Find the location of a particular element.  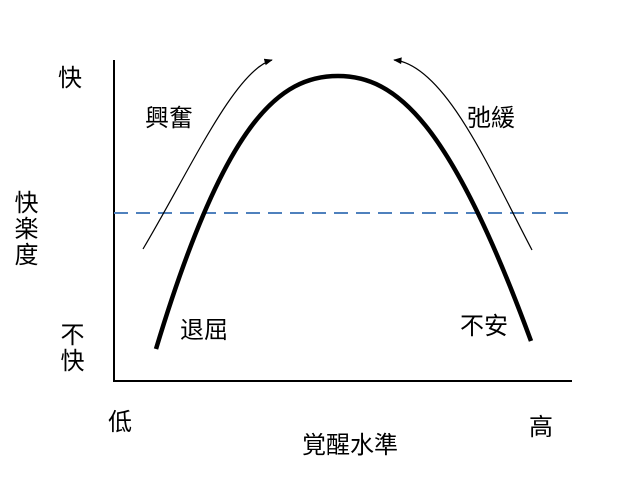

x-axis-low-label: 低 is located at coordinates (120, 422).